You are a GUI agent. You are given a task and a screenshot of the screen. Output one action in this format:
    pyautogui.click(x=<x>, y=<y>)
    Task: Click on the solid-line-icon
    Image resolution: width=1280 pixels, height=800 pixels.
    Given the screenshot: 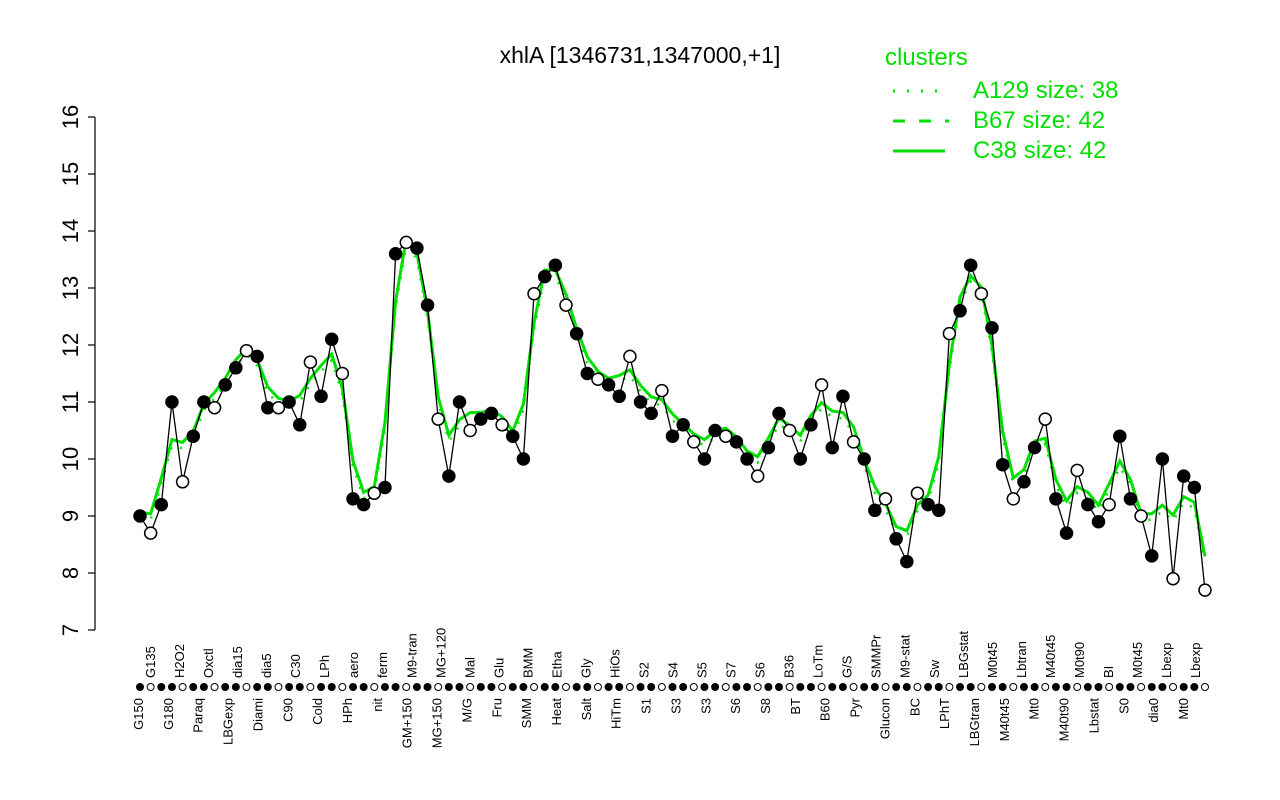 What is the action you would take?
    pyautogui.click(x=919, y=151)
    